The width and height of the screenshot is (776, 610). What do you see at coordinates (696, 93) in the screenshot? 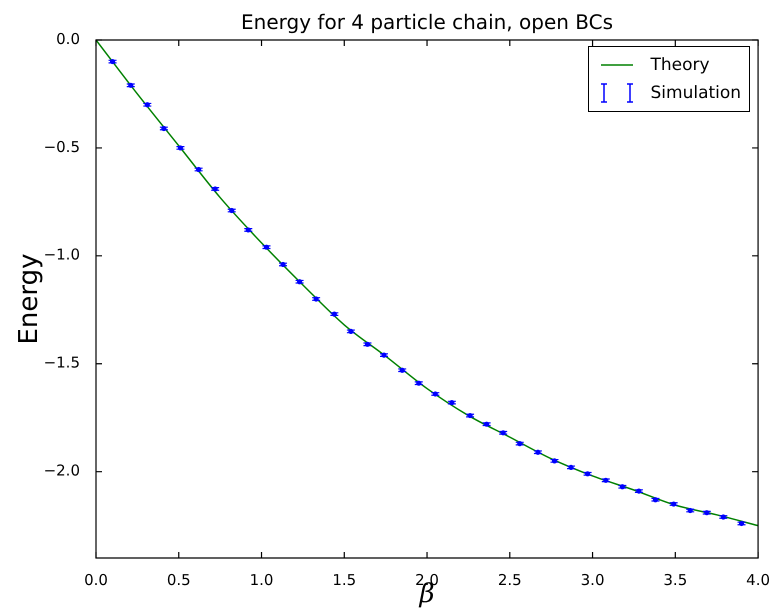
I see `legend-label: Simulation` at bounding box center [696, 93].